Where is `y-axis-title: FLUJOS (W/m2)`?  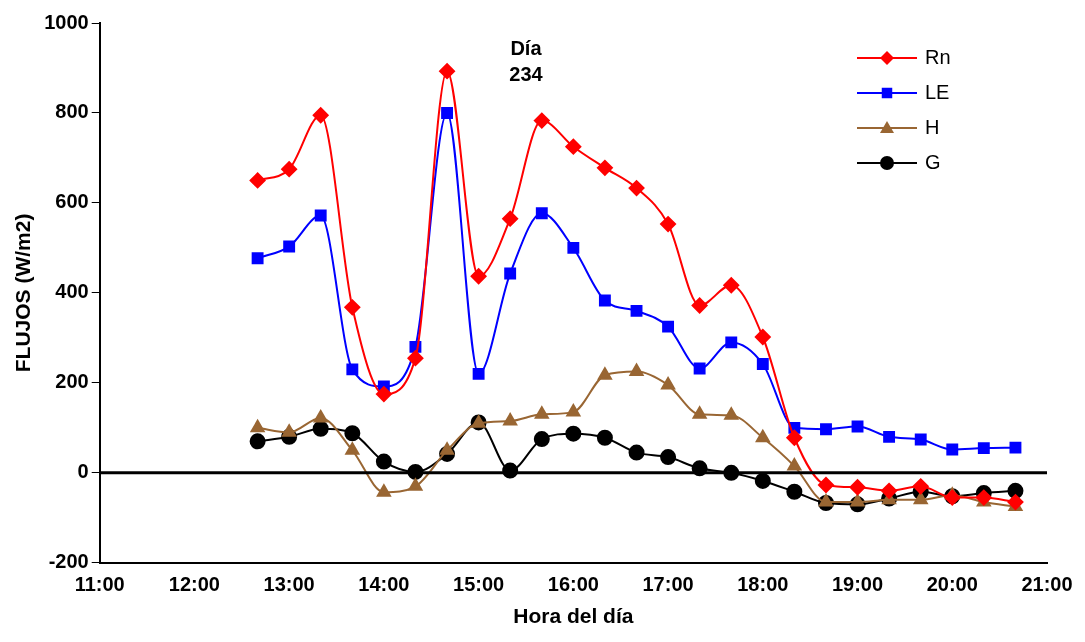 y-axis-title: FLUJOS (W/m2) is located at coordinates (23, 293).